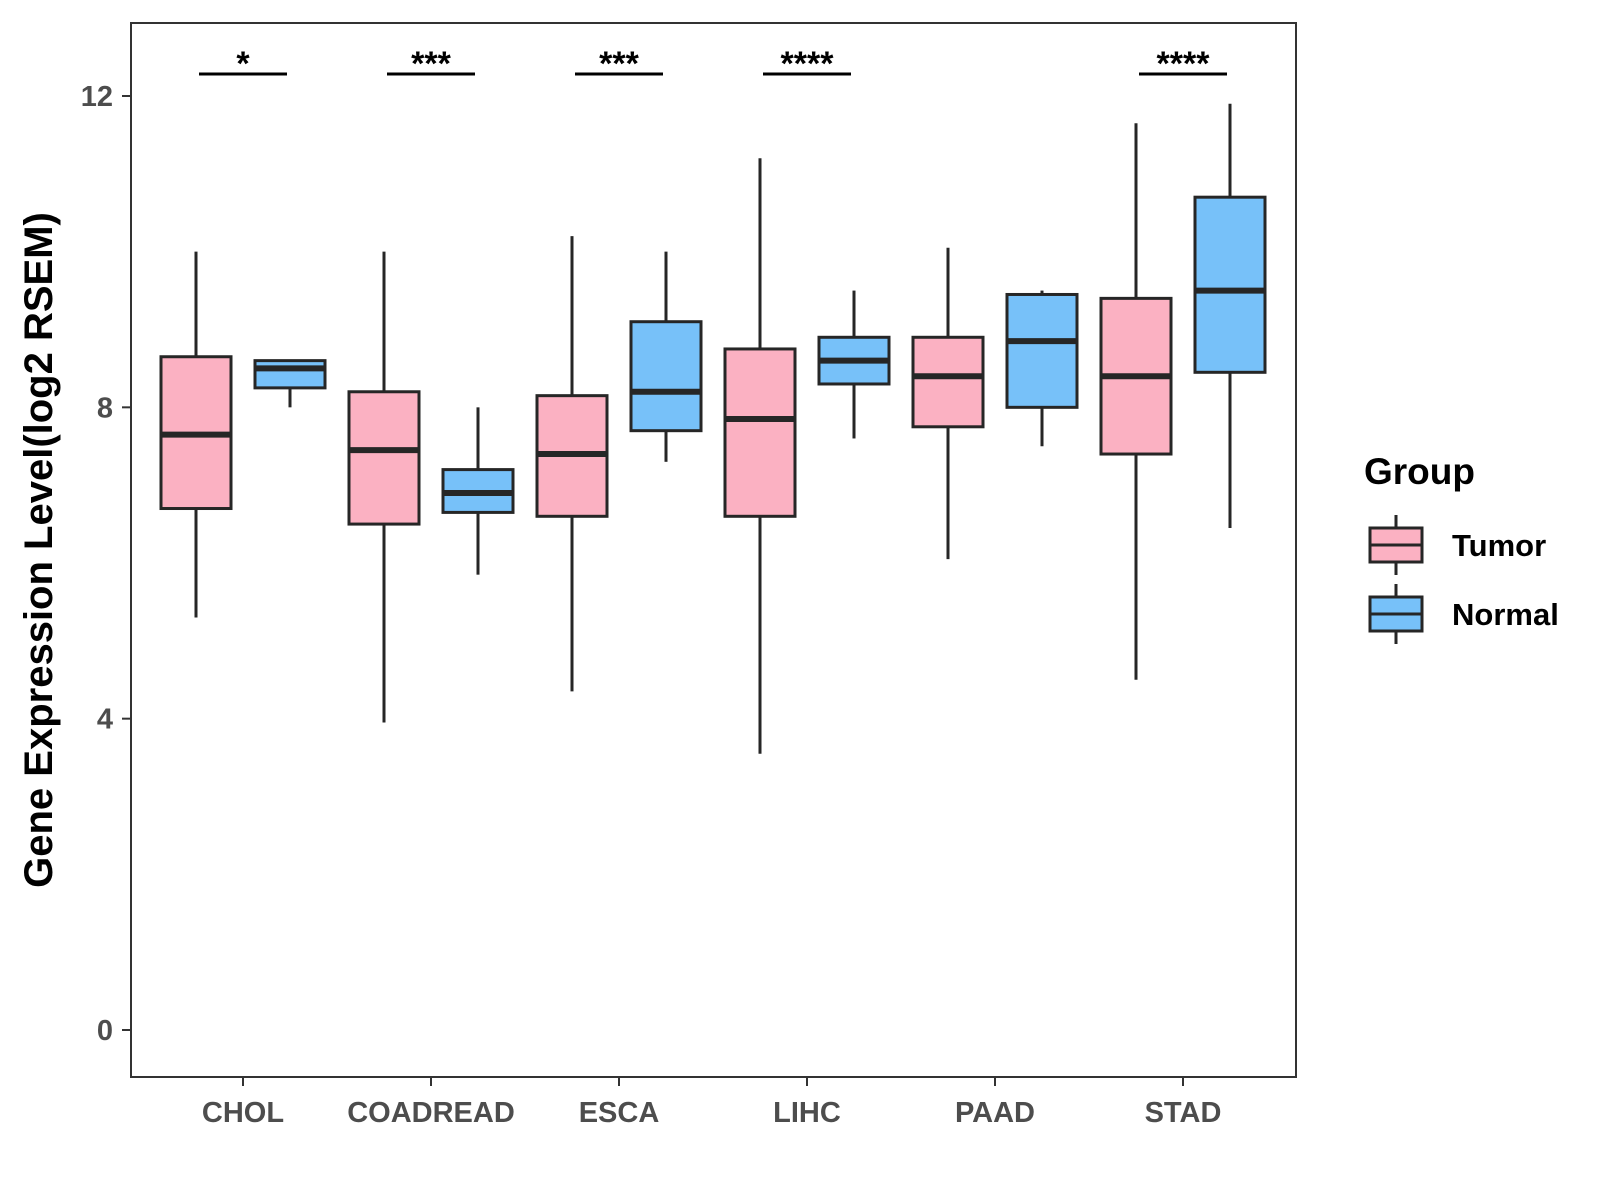 This screenshot has height=1200, width=1600. What do you see at coordinates (105, 408) in the screenshot?
I see `y-tick-label: 8` at bounding box center [105, 408].